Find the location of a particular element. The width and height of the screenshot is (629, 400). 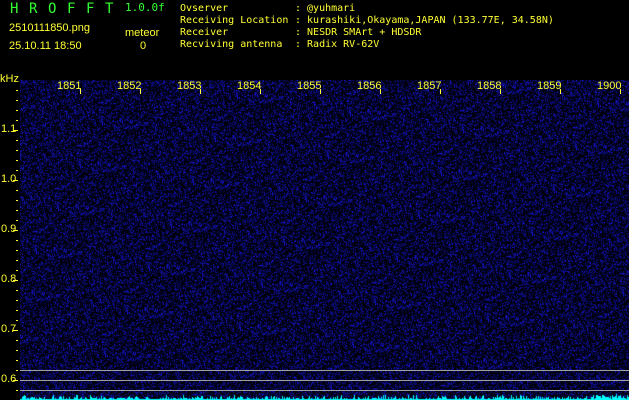

title-letter: H is located at coordinates (14, 9).